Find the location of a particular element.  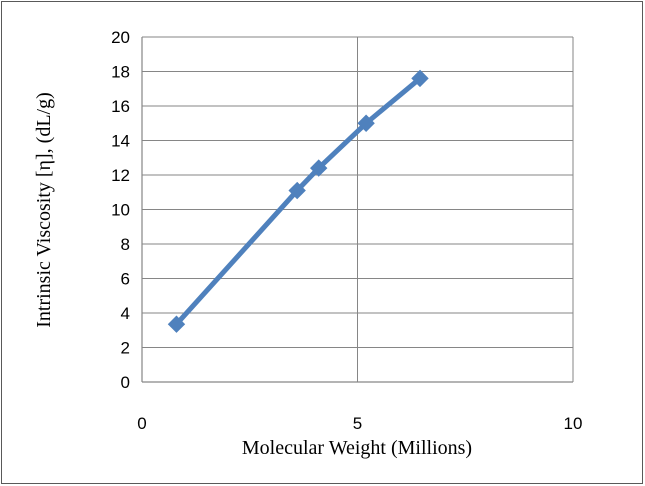

y-tick-label: 20 is located at coordinates (120, 37).